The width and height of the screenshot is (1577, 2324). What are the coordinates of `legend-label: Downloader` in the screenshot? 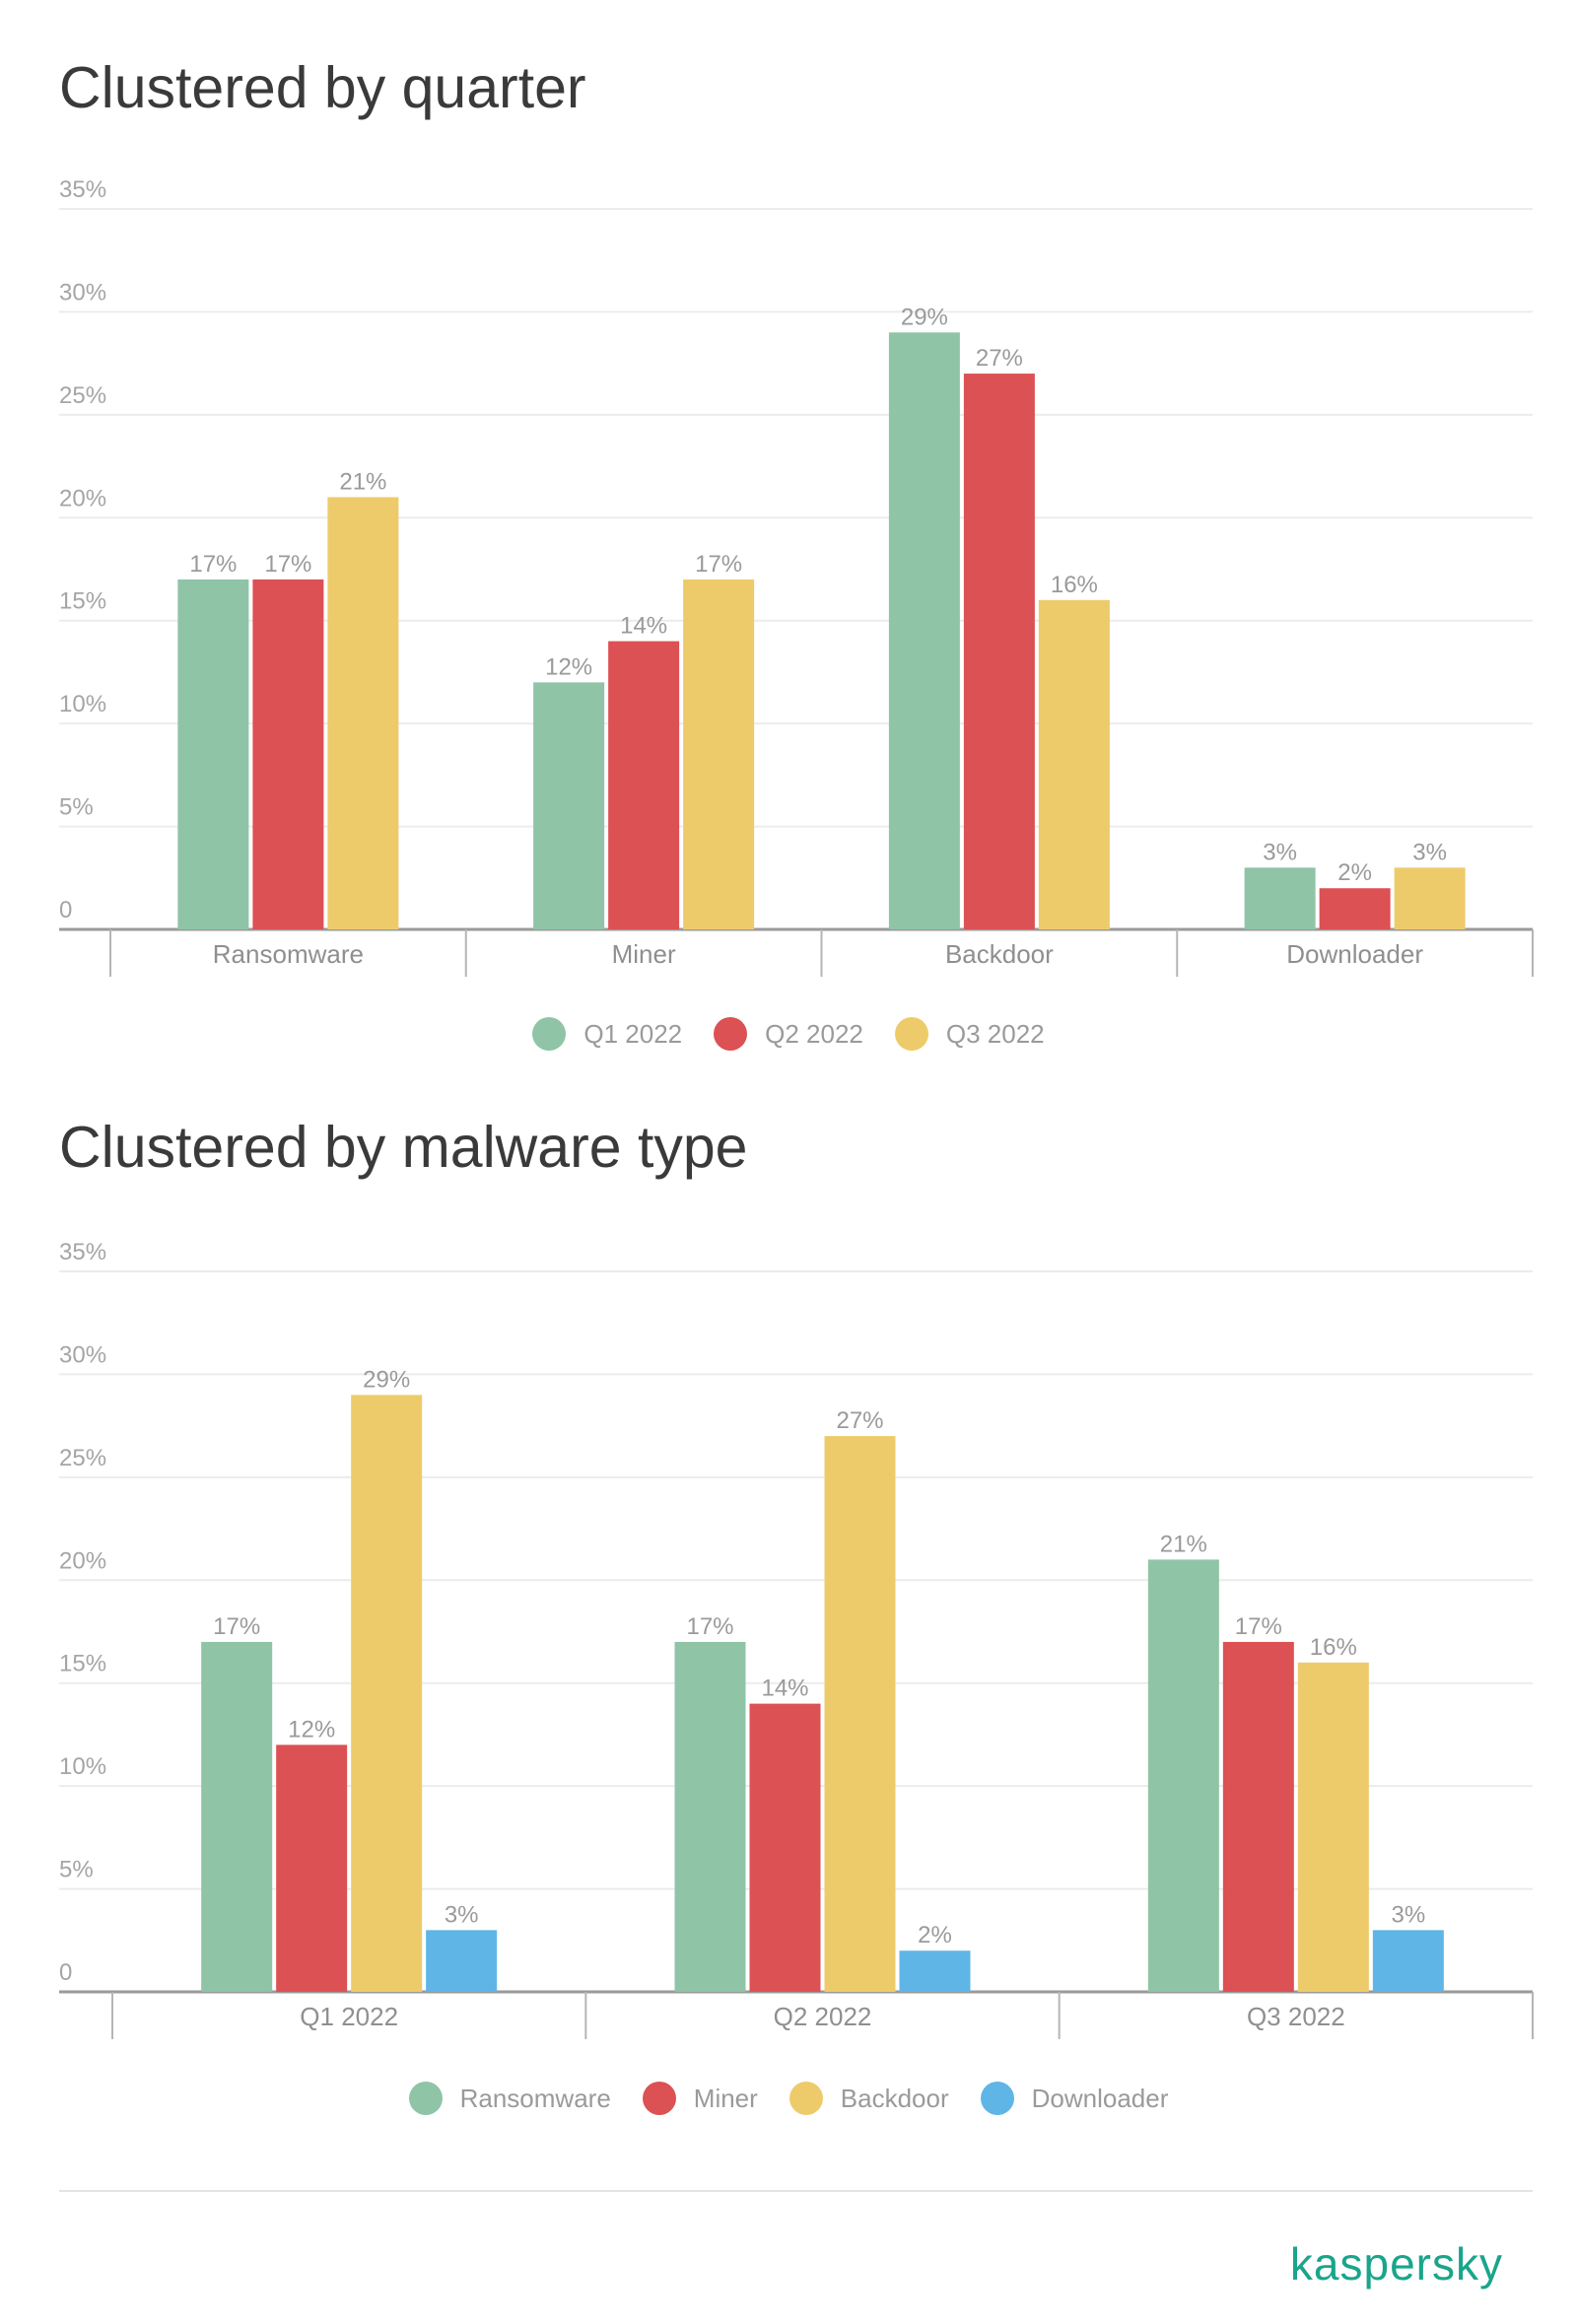 It's located at (1100, 2098).